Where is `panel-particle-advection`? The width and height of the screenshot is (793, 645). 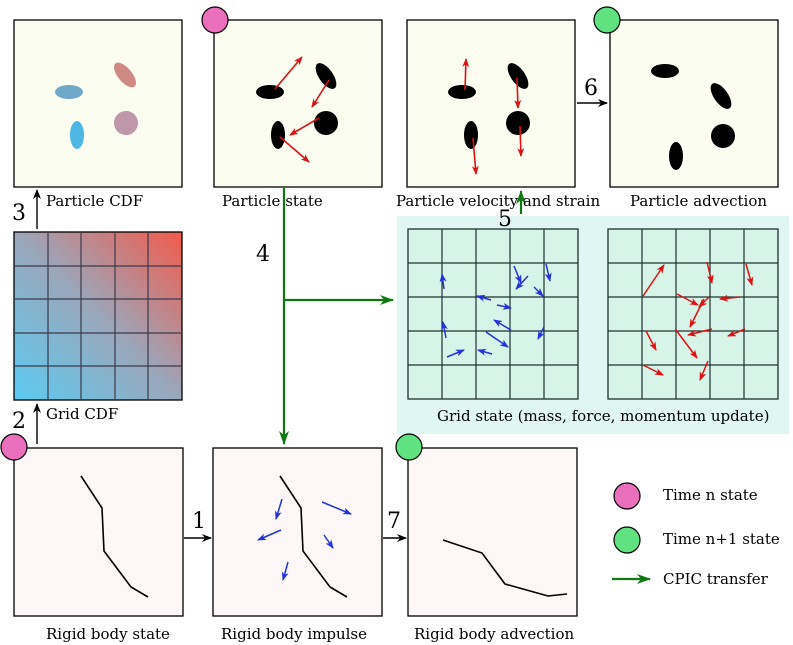 panel-particle-advection is located at coordinates (694, 103).